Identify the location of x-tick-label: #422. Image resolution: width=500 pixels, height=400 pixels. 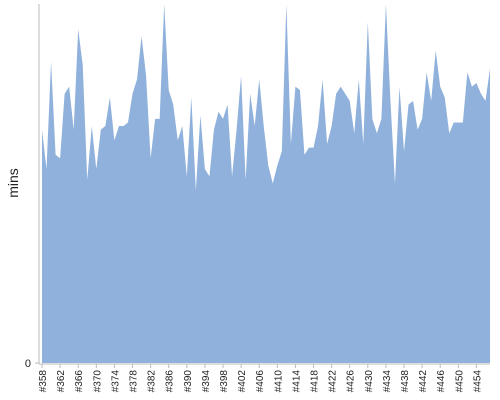
(333, 381).